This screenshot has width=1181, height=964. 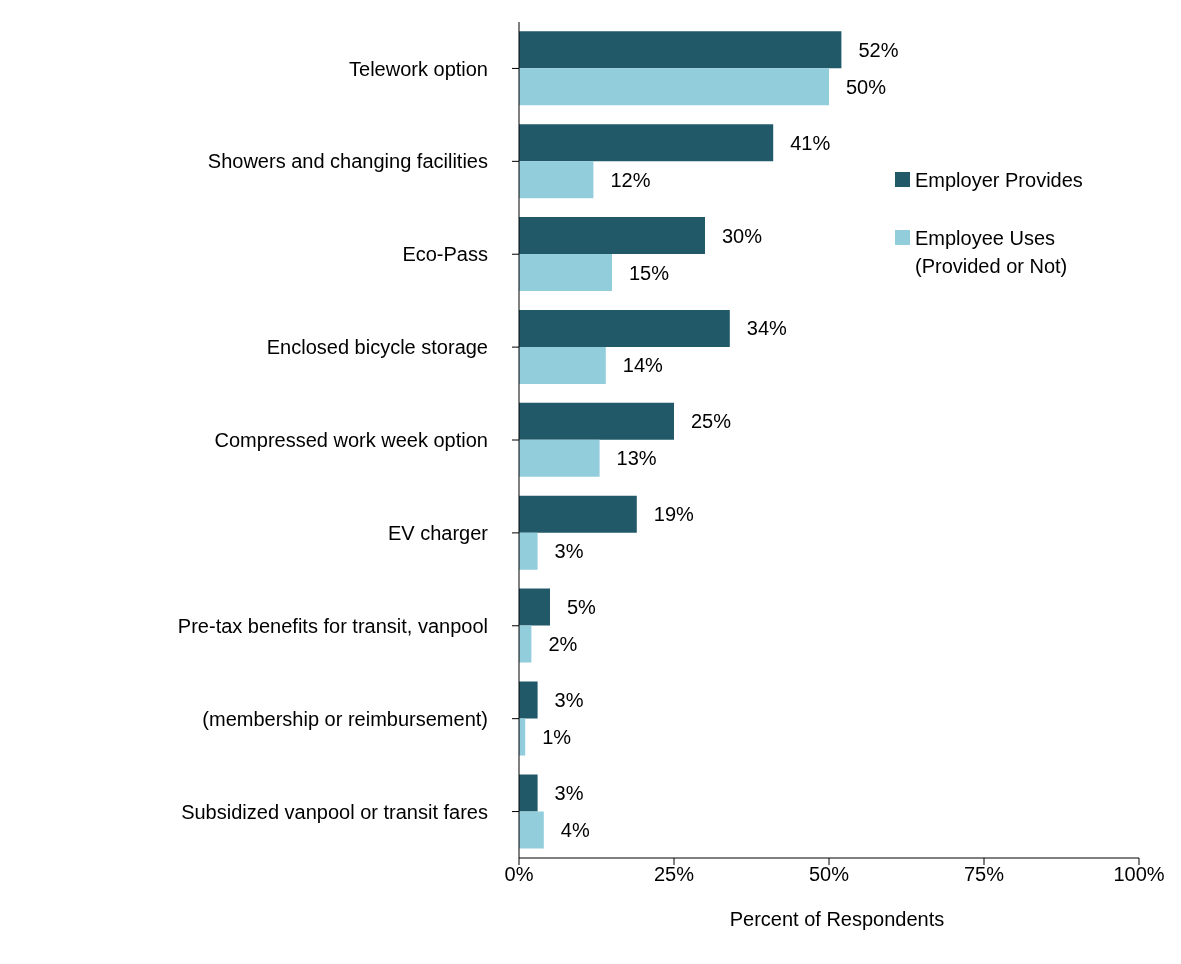 I want to click on y-tick-label: Subsidized vanpool or transit fares, so click(x=334, y=811).